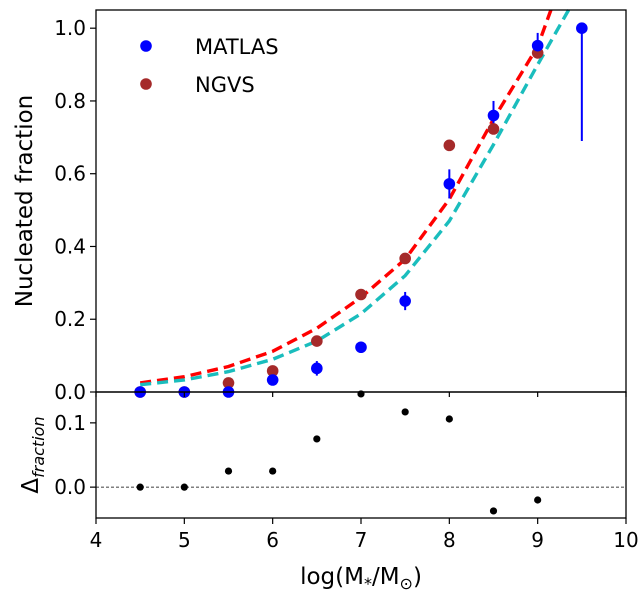  I want to click on legend: MATLAS NGVS, so click(209, 66).